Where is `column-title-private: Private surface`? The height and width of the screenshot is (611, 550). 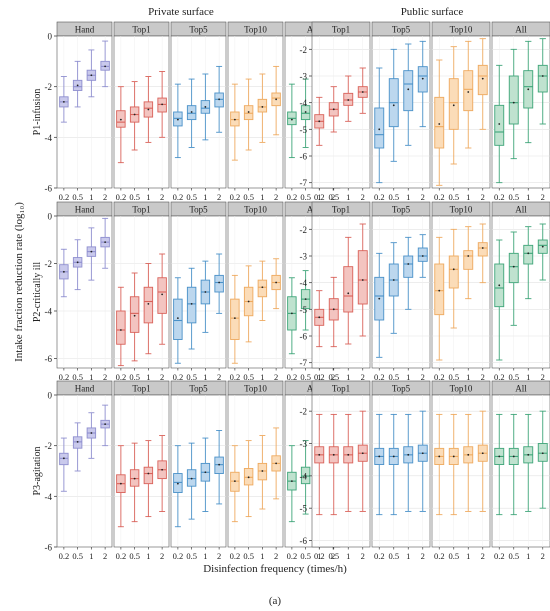 column-title-private: Private surface is located at coordinates (181, 12).